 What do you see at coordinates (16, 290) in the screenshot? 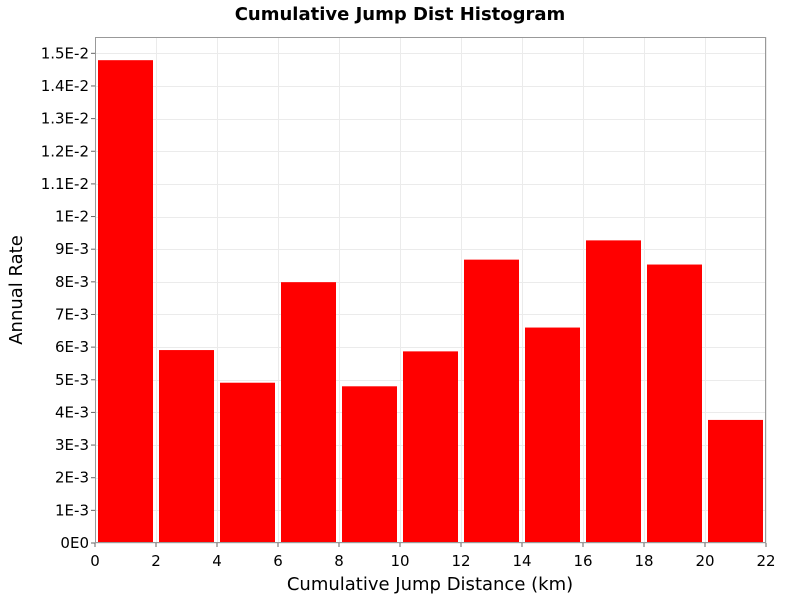
I see `y-axis-label: Annual Rate` at bounding box center [16, 290].